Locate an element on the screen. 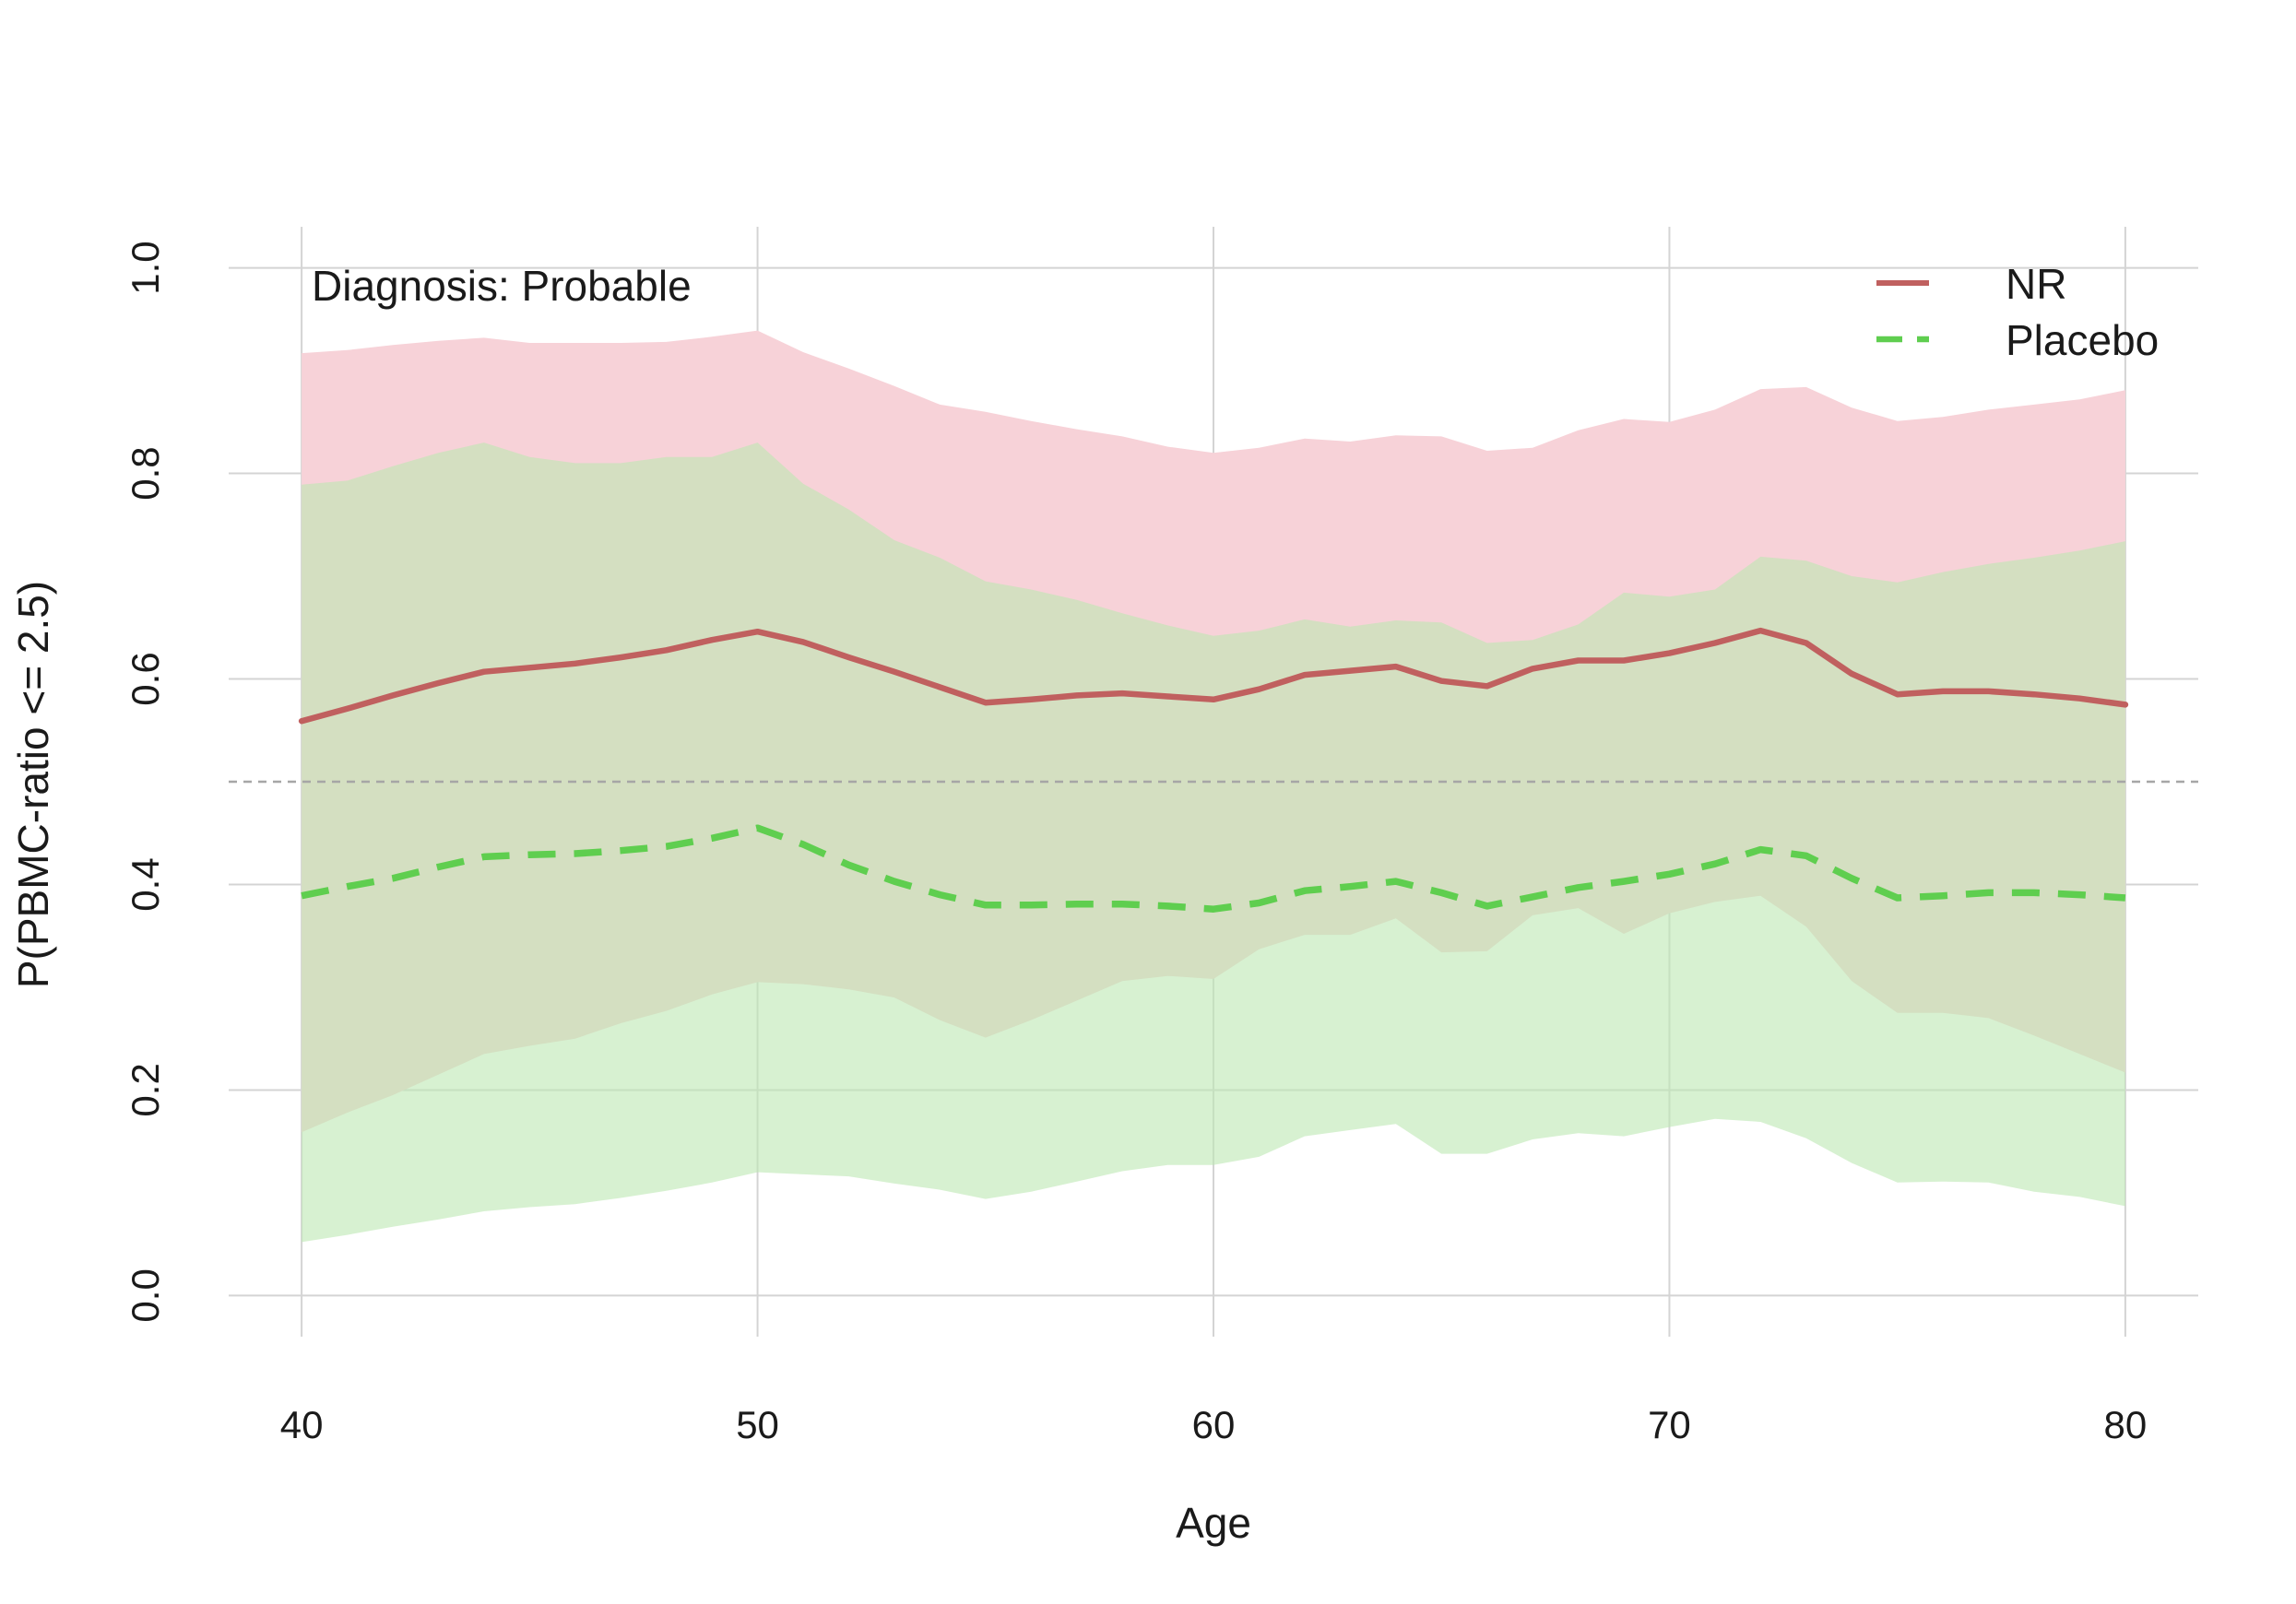  y-tick-label: 0.2 is located at coordinates (145, 1089).